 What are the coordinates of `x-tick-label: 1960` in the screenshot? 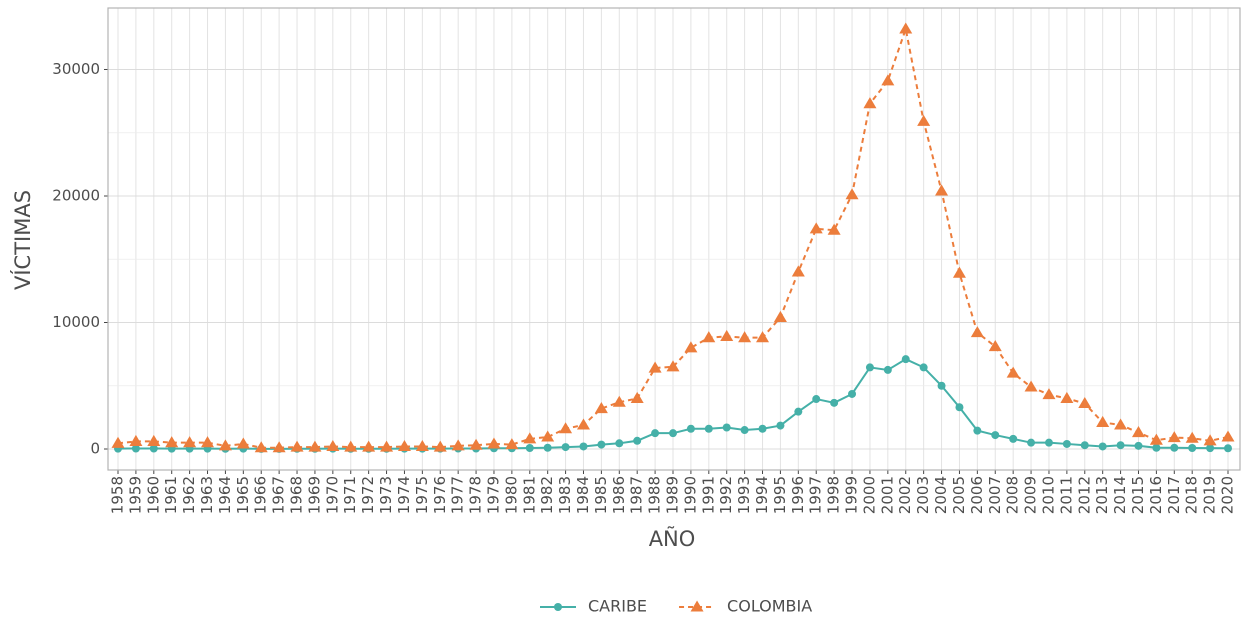 It's located at (153, 495).